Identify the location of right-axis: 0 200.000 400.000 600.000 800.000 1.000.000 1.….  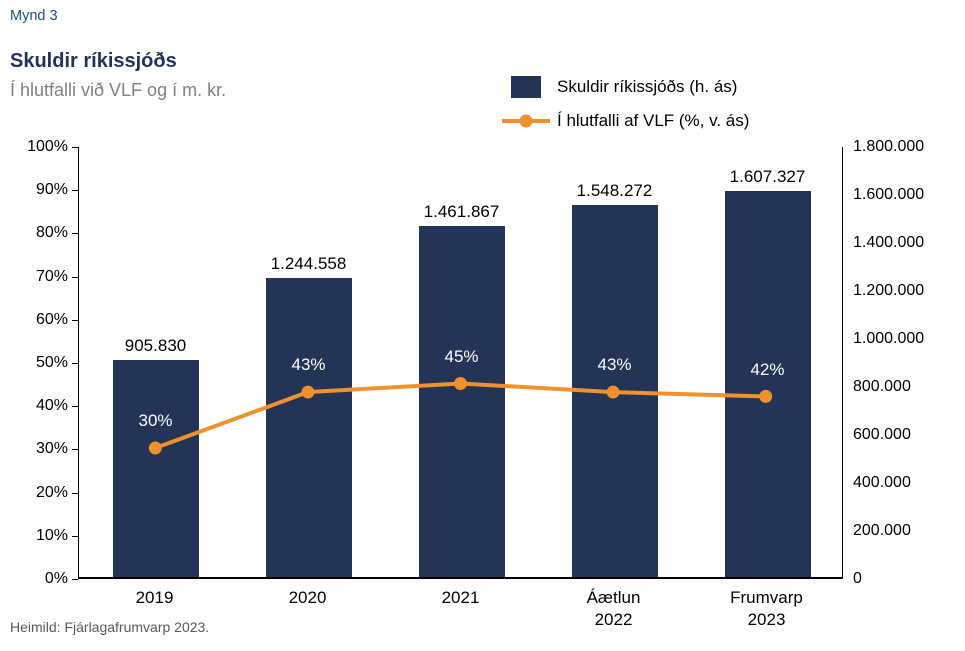
(908, 362).